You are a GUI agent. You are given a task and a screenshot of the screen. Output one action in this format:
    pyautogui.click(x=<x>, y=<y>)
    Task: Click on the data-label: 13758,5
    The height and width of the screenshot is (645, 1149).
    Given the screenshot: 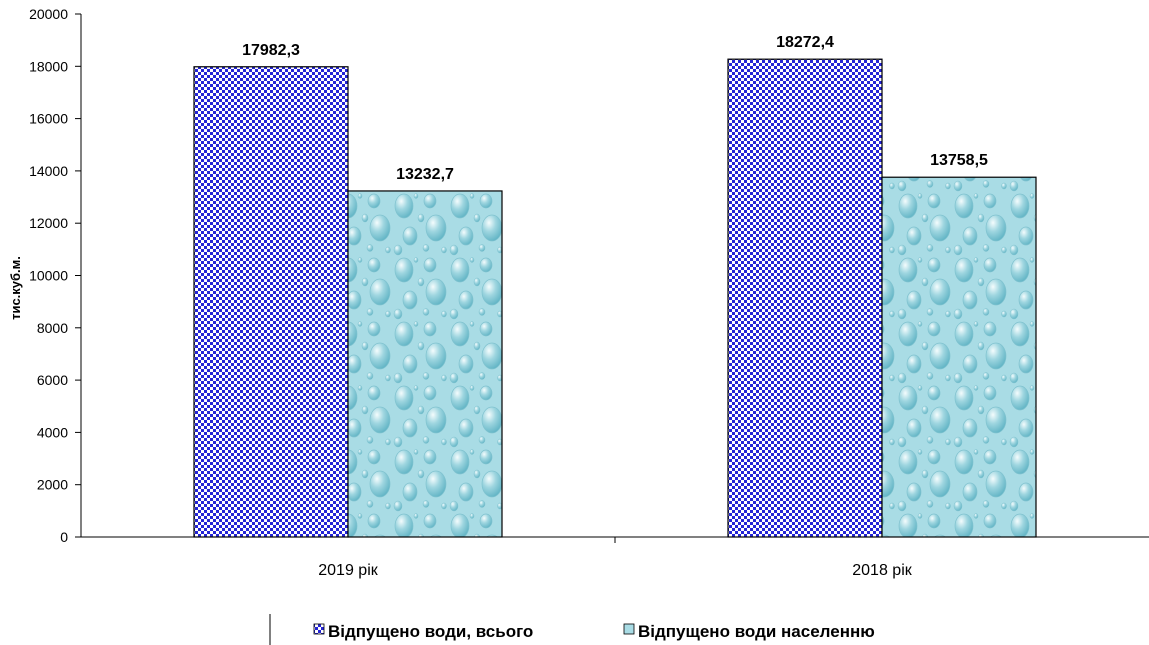 What is the action you would take?
    pyautogui.click(x=959, y=160)
    